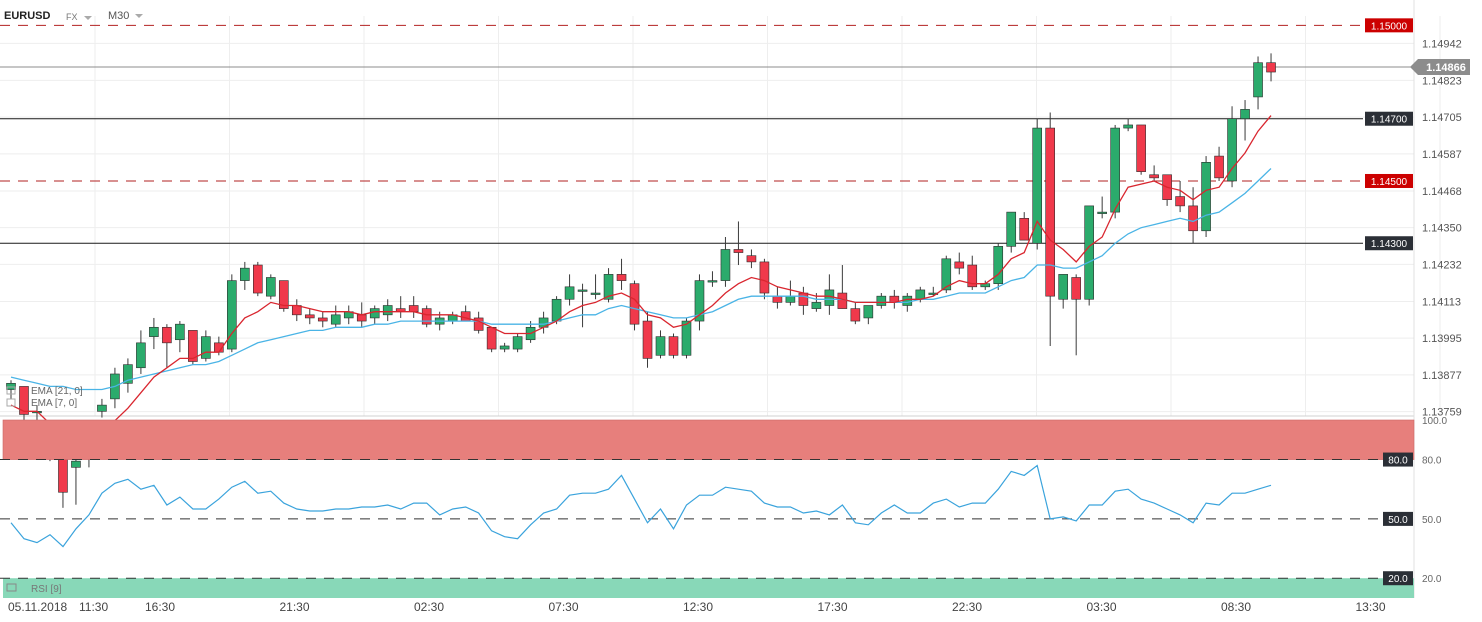  I want to click on time-tick-label: 17:30, so click(833, 607).